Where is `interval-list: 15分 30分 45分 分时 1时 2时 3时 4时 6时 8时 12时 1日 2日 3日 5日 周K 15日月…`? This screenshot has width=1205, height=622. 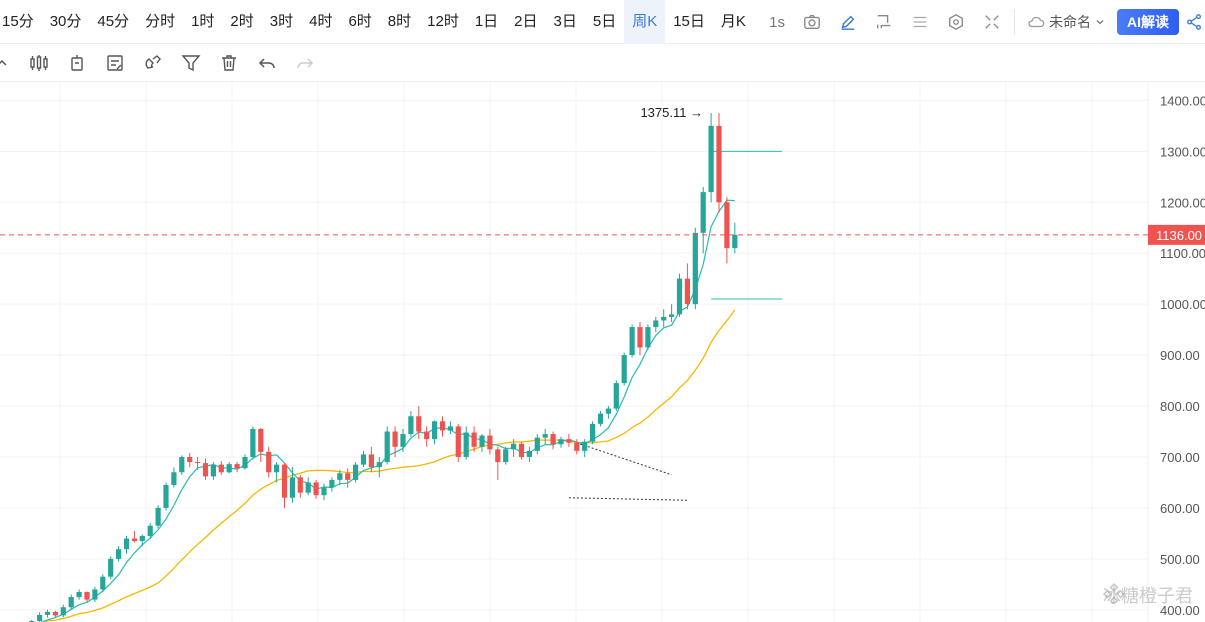
interval-list: 15分 30分 45分 分时 1时 2时 3时 4时 6时 8时 12时 1日 2日 3日 5日 周K 15日月… is located at coordinates (377, 22).